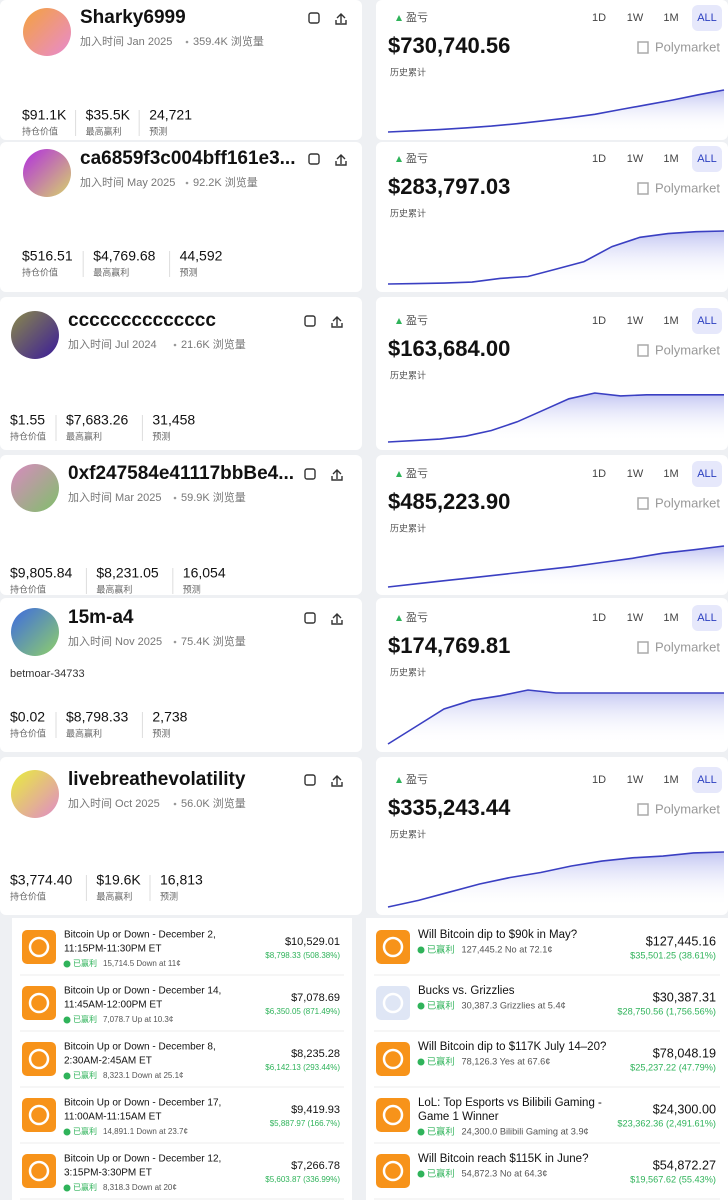 The width and height of the screenshot is (728, 1200). Describe the element at coordinates (673, 1179) in the screenshot. I see `trade-gain: $19,567.62 (55.43%)` at that location.